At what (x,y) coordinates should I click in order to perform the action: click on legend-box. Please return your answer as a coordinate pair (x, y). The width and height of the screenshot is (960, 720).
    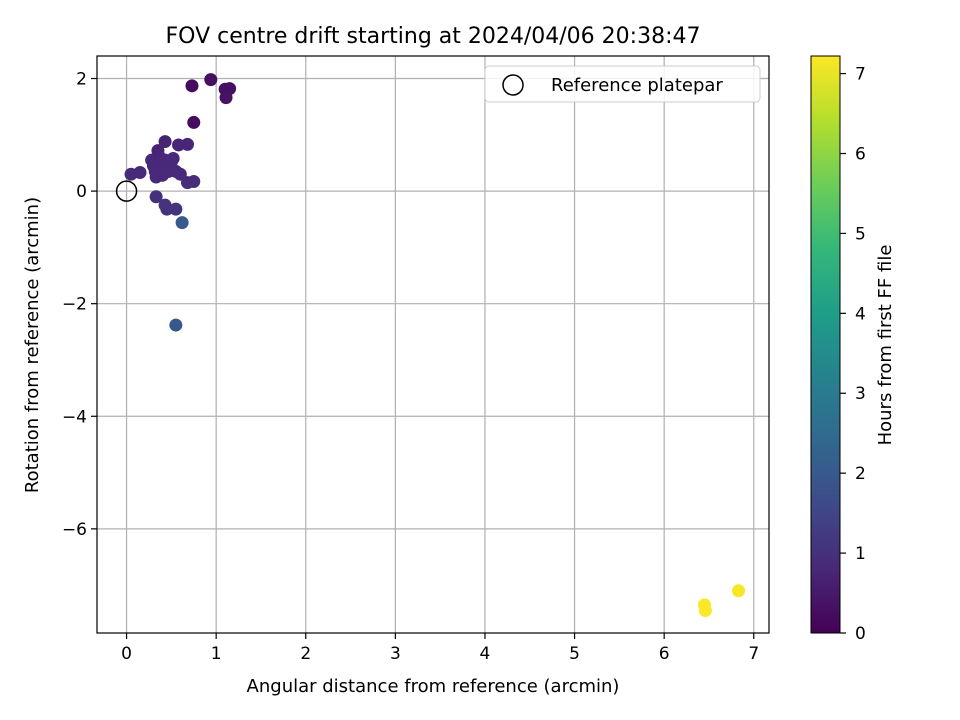
    Looking at the image, I should click on (622, 84).